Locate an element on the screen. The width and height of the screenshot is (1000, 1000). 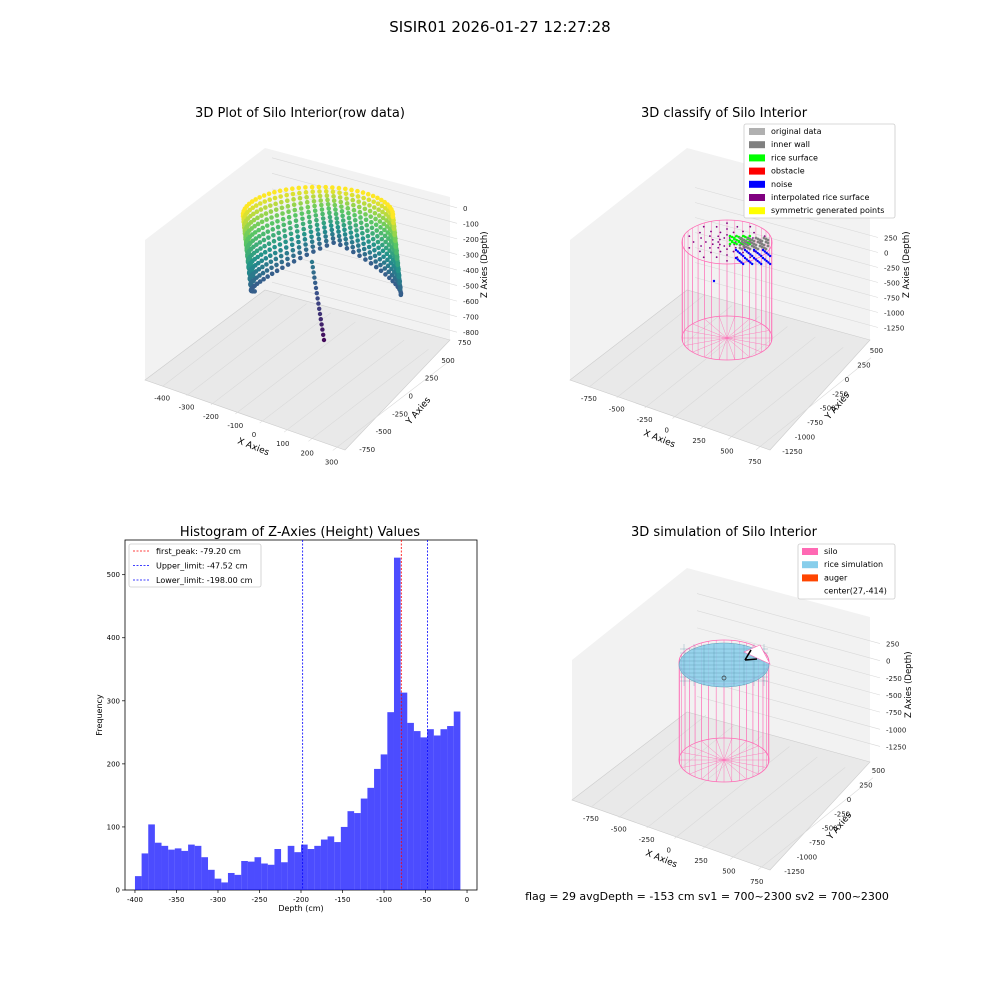
y-tick-label: 100 is located at coordinates (113, 827).